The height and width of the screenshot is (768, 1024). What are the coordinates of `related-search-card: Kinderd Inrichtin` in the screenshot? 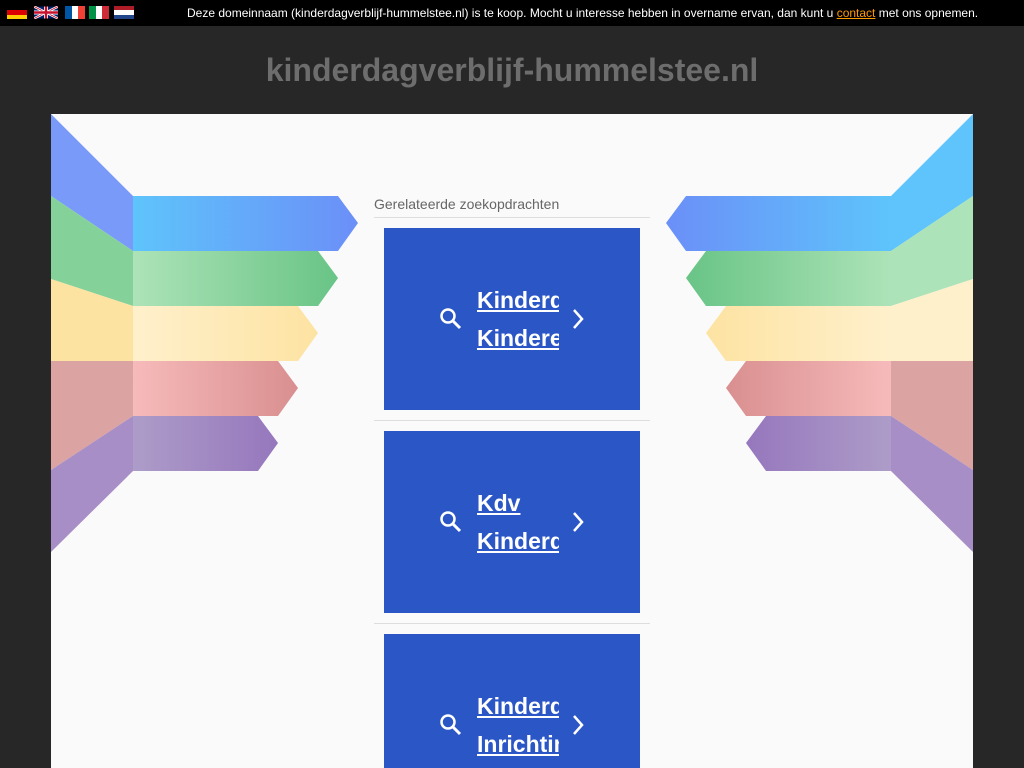 It's located at (512, 701).